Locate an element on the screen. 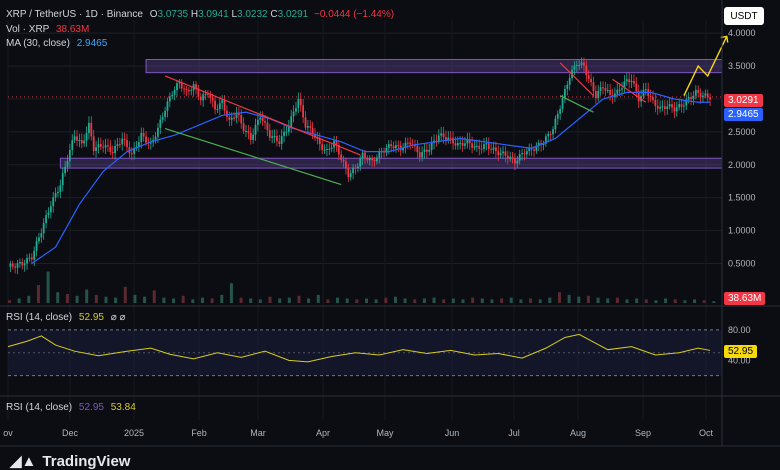 Image resolution: width=780 pixels, height=470 pixels. currency-button: USDT is located at coordinates (744, 16).